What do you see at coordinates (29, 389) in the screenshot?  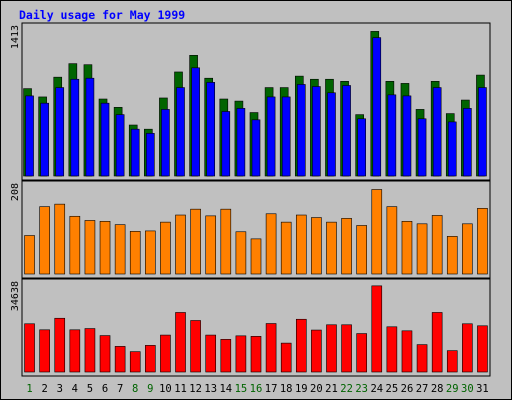 I see `day-label-1: 1` at bounding box center [29, 389].